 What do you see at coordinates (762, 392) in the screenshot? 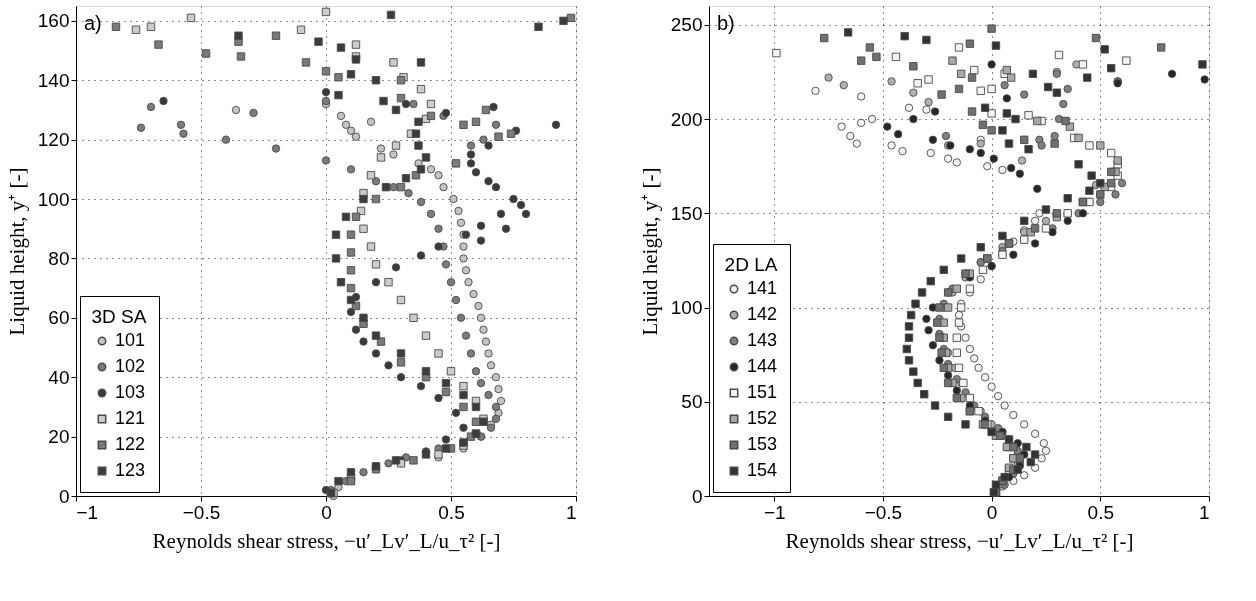
I see `legend-label: 151` at bounding box center [762, 392].